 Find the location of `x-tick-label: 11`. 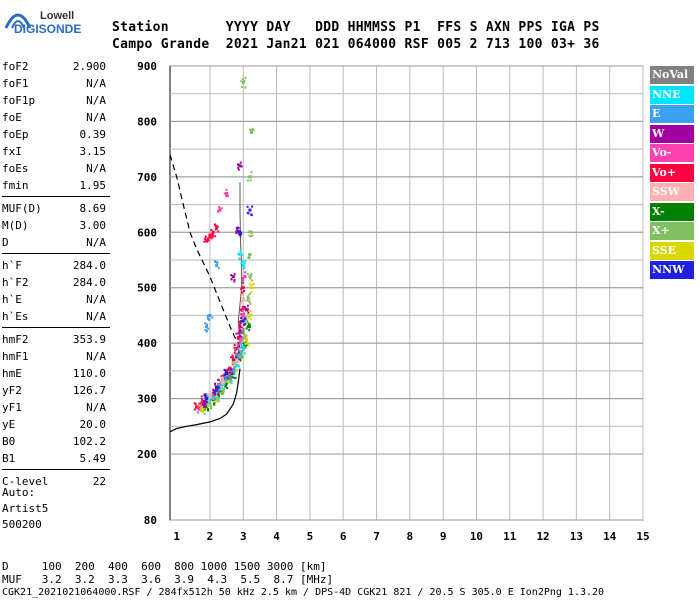

x-tick-label: 11 is located at coordinates (510, 536).